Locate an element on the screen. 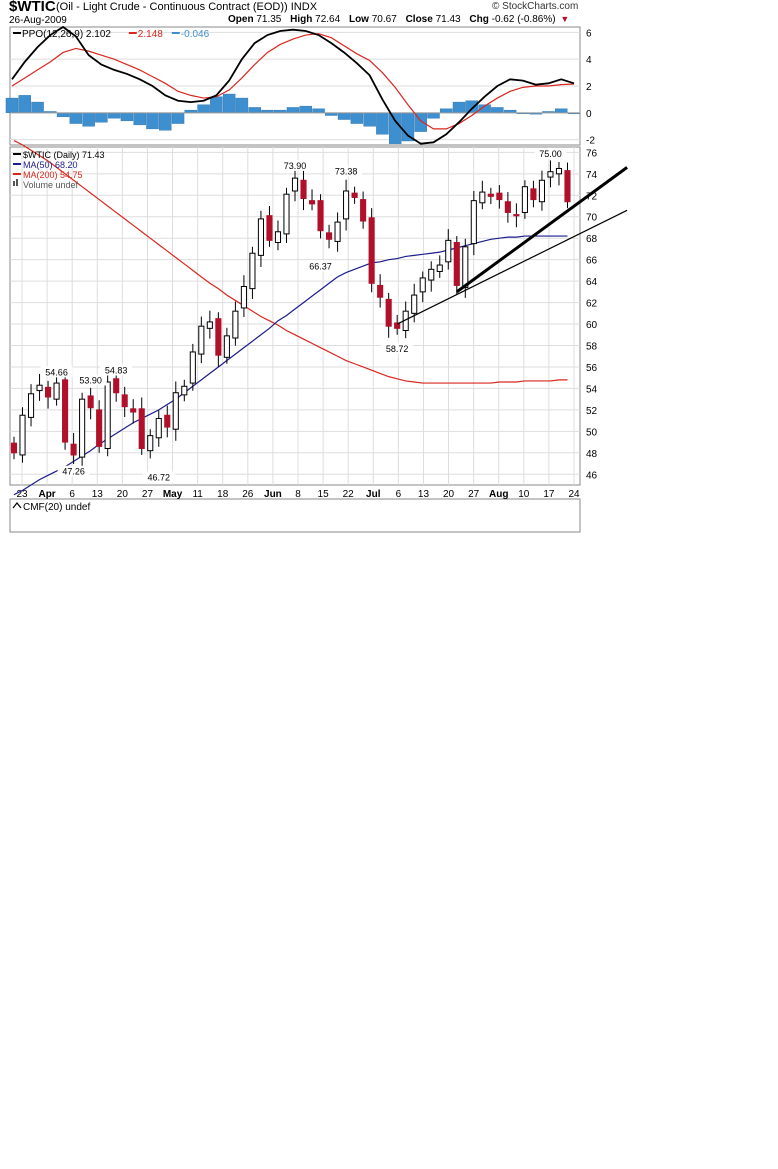  x-tick-label: Jun is located at coordinates (273, 494).